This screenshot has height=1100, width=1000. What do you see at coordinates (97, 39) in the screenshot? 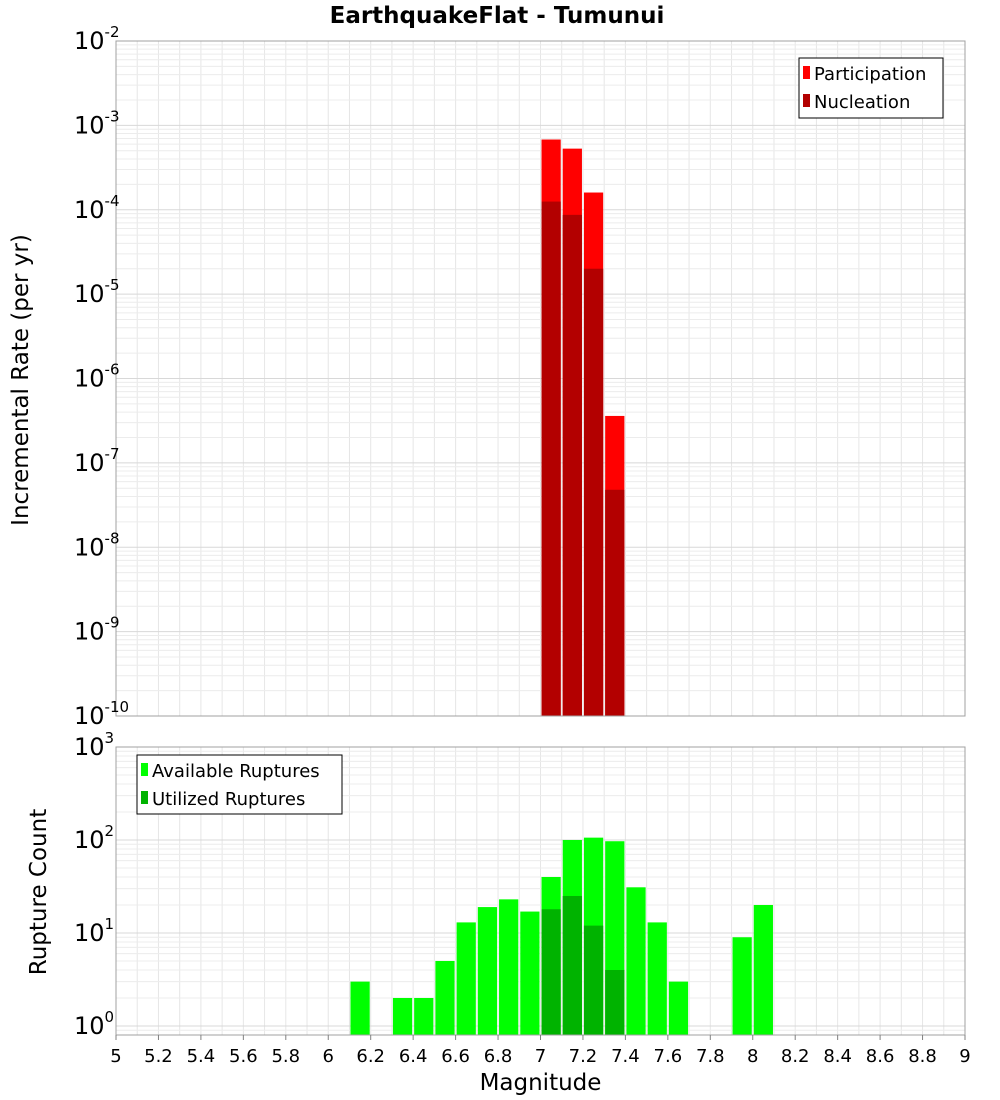
I see `y-tick-label: 10⁻²` at bounding box center [97, 39].